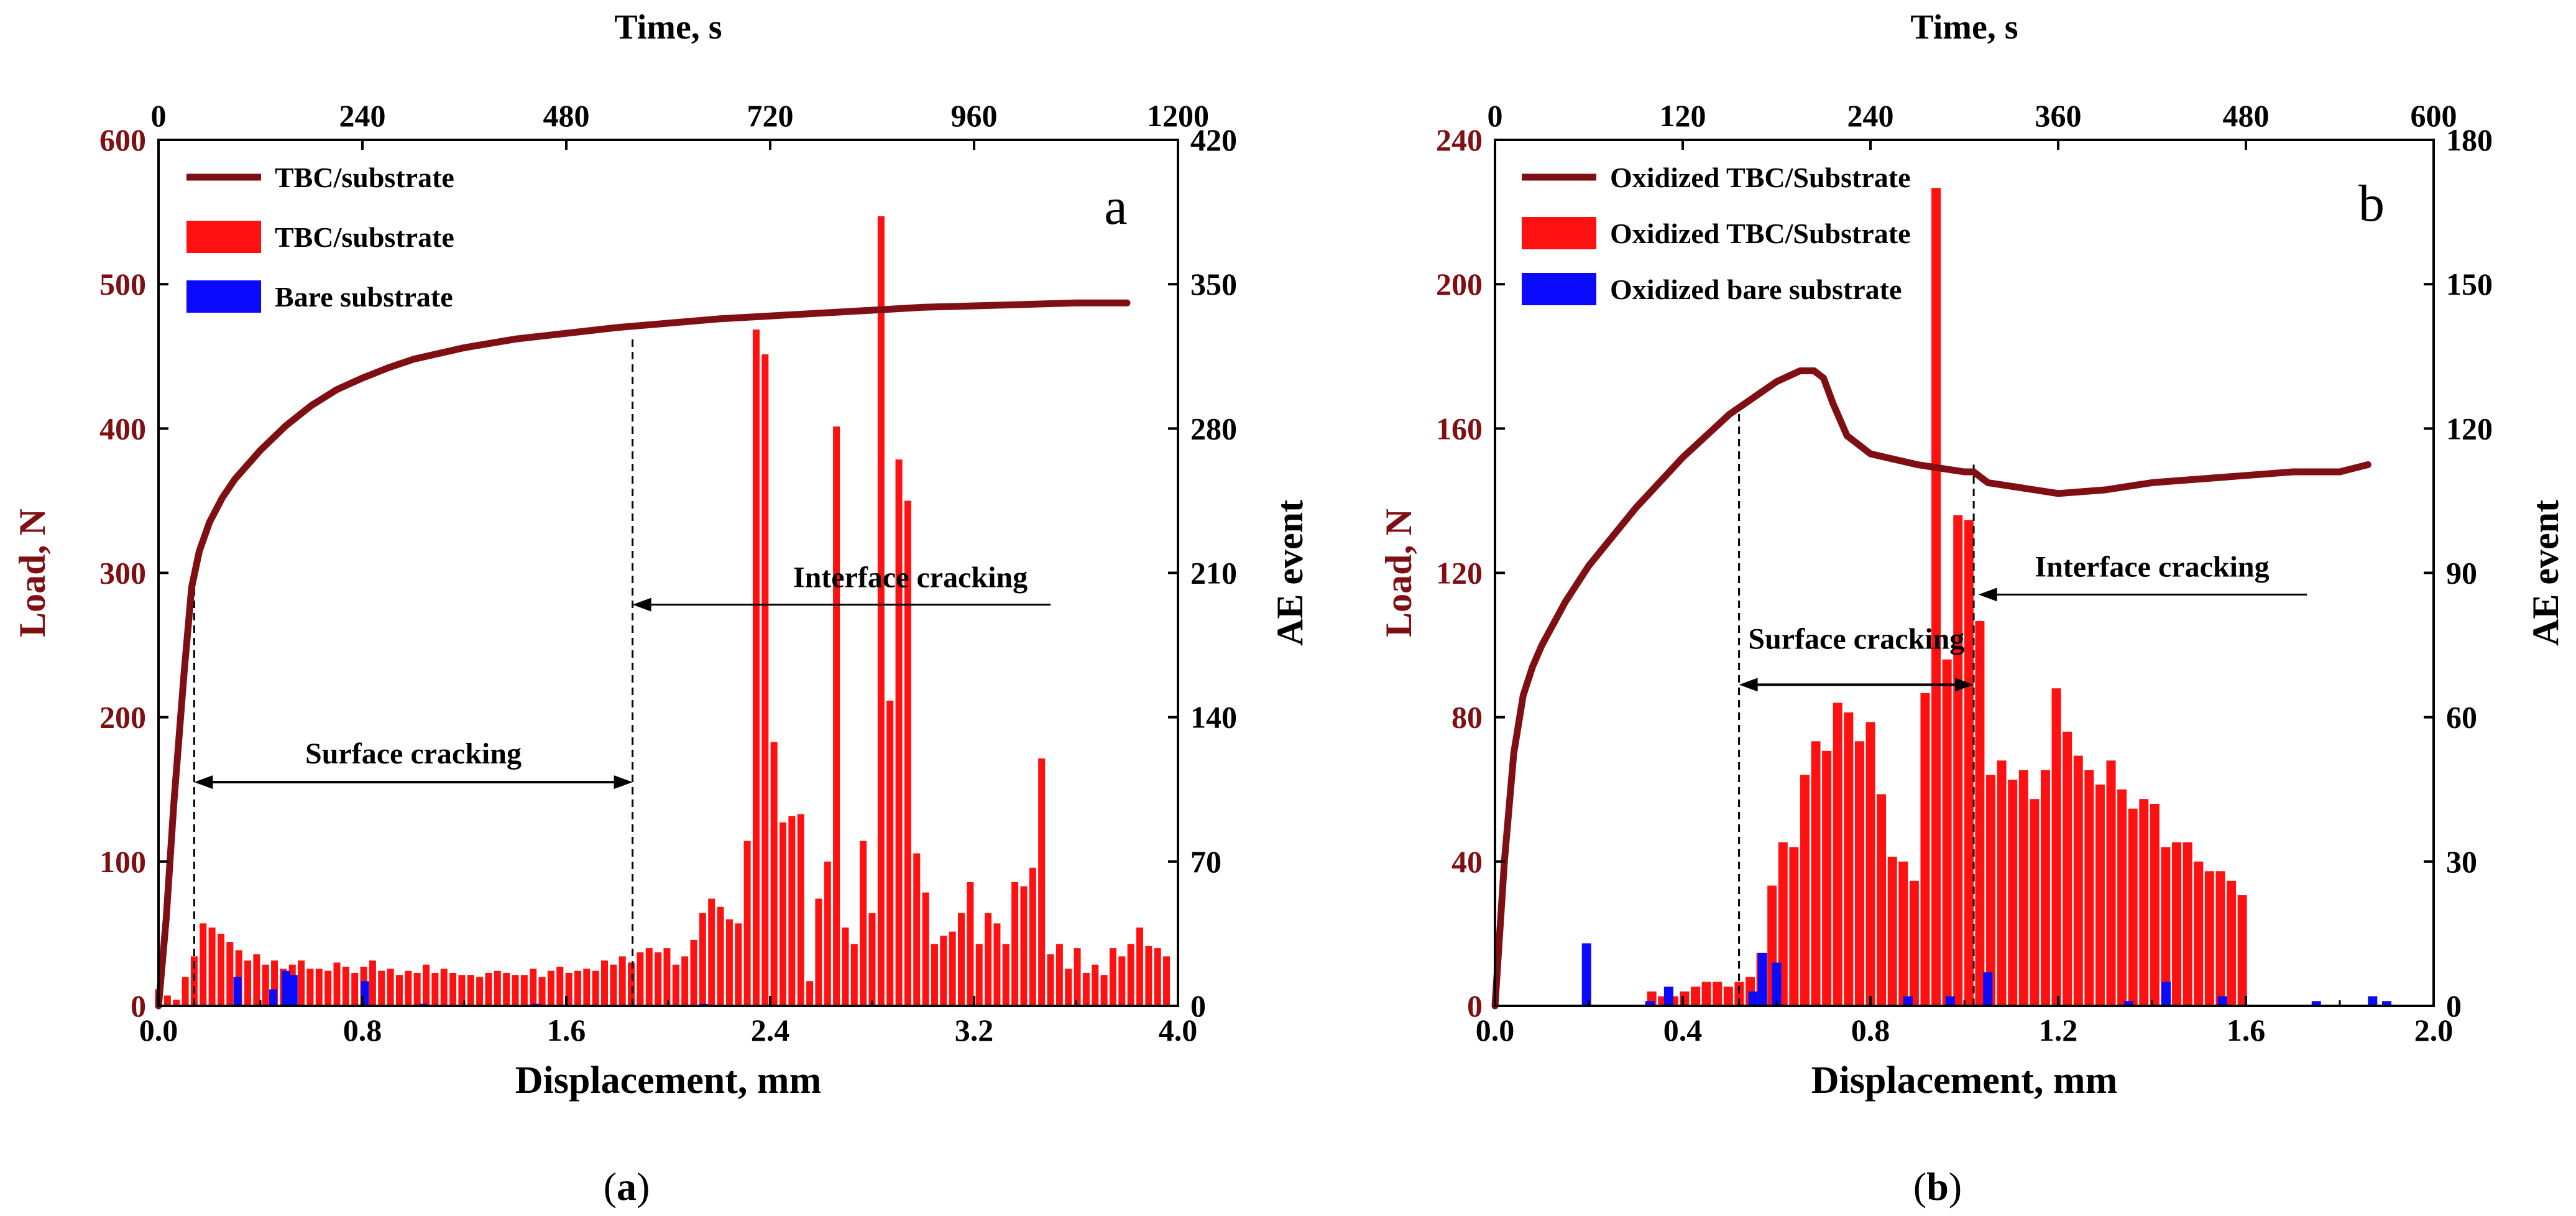 Image resolution: width=2576 pixels, height=1216 pixels. I want to click on y-right-tick-label: 90, so click(2461, 574).